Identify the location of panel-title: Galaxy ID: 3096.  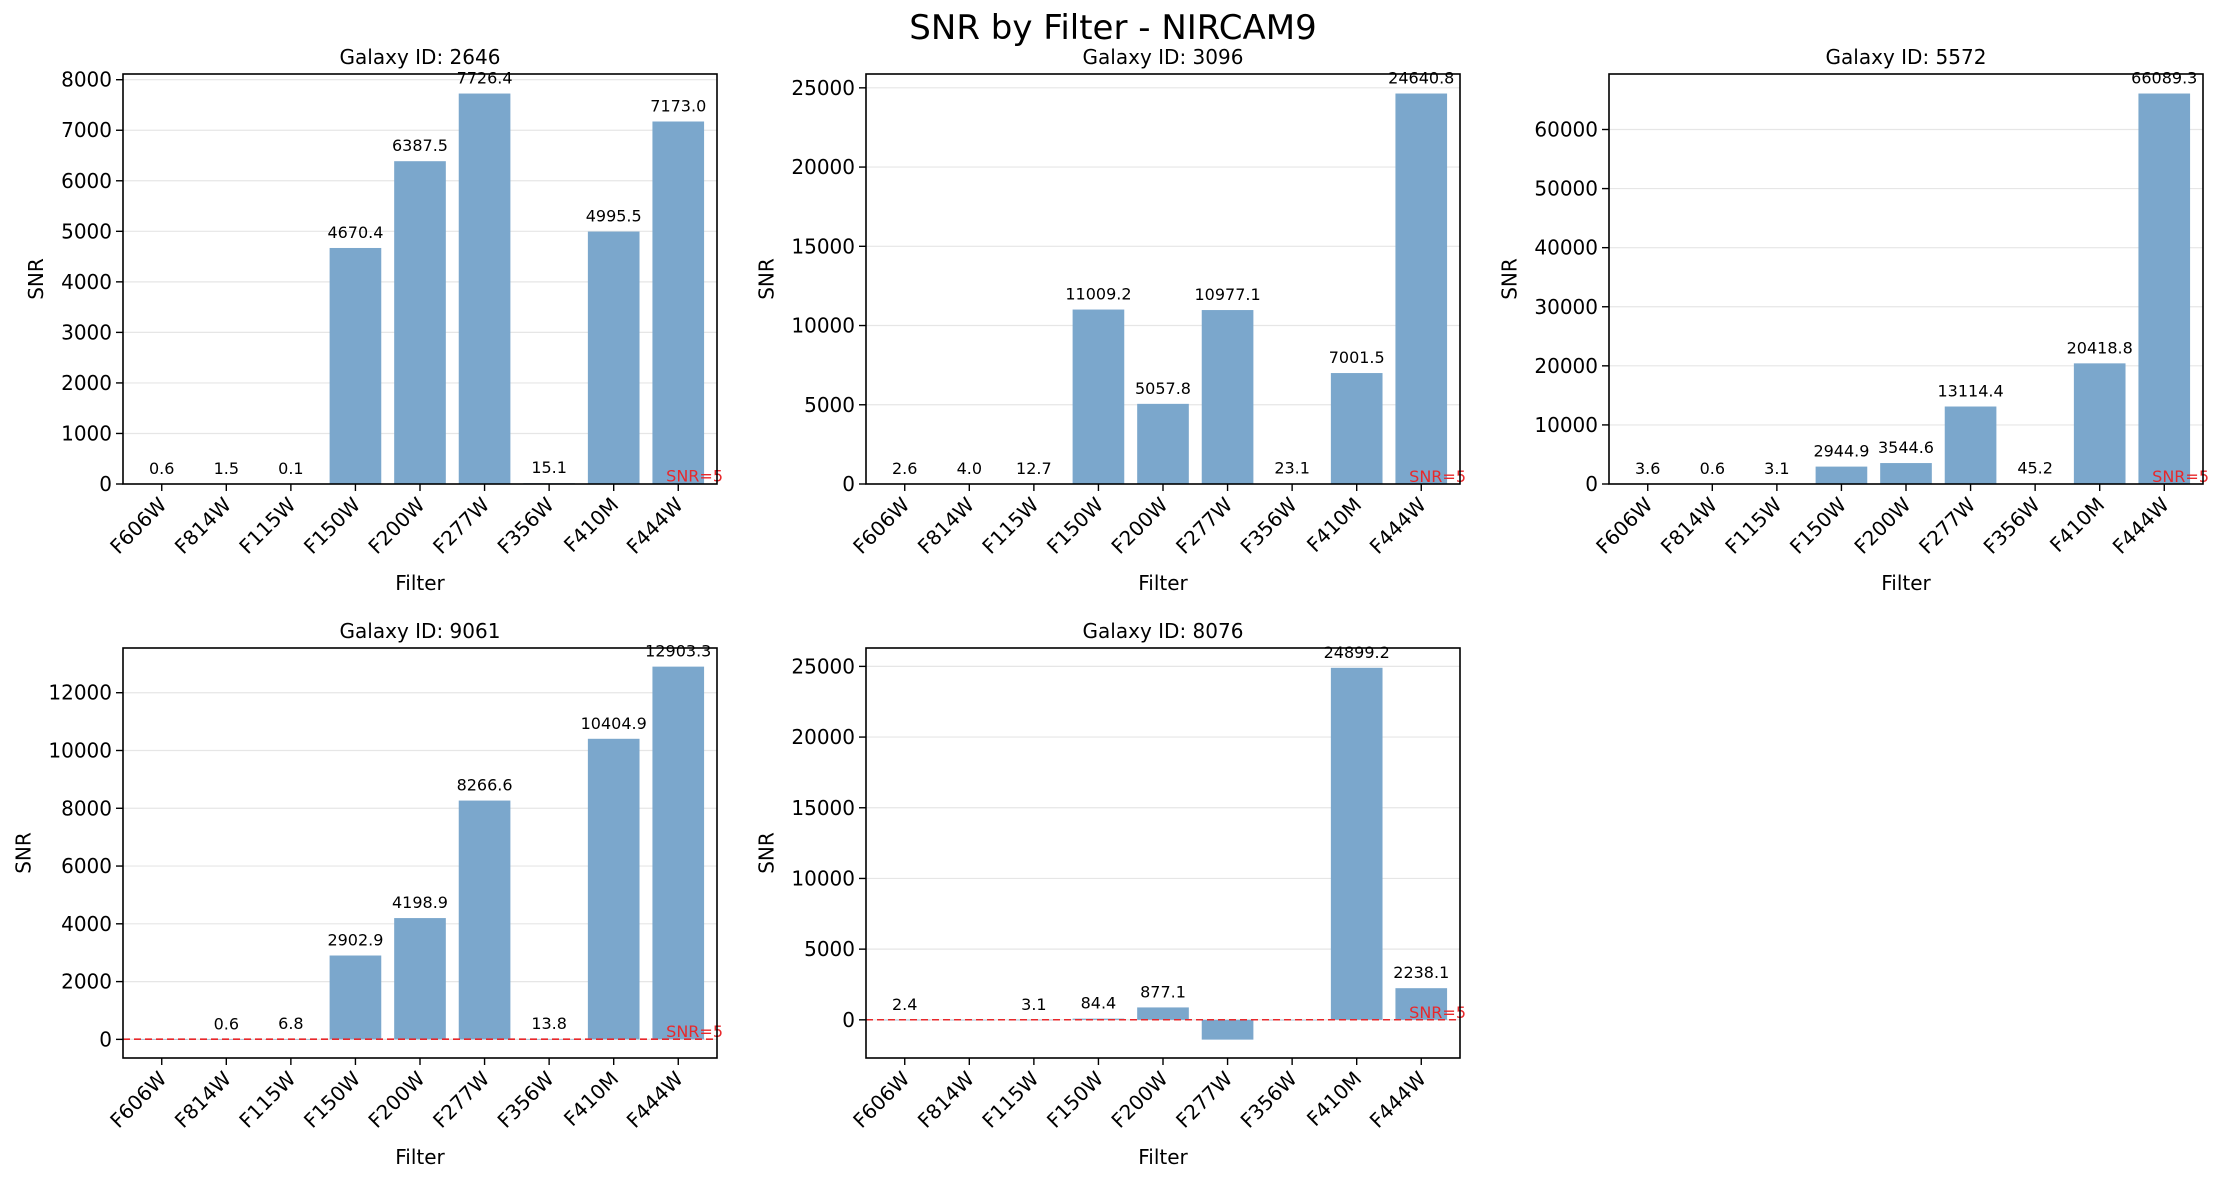
(1163, 57).